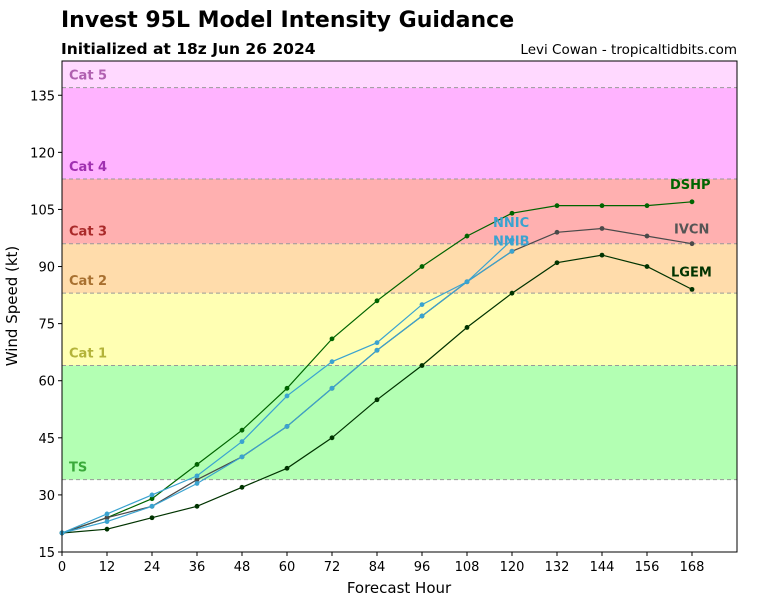 Image resolution: width=768 pixels, height=600 pixels. What do you see at coordinates (287, 567) in the screenshot?
I see `x-tick-label-60: 60` at bounding box center [287, 567].